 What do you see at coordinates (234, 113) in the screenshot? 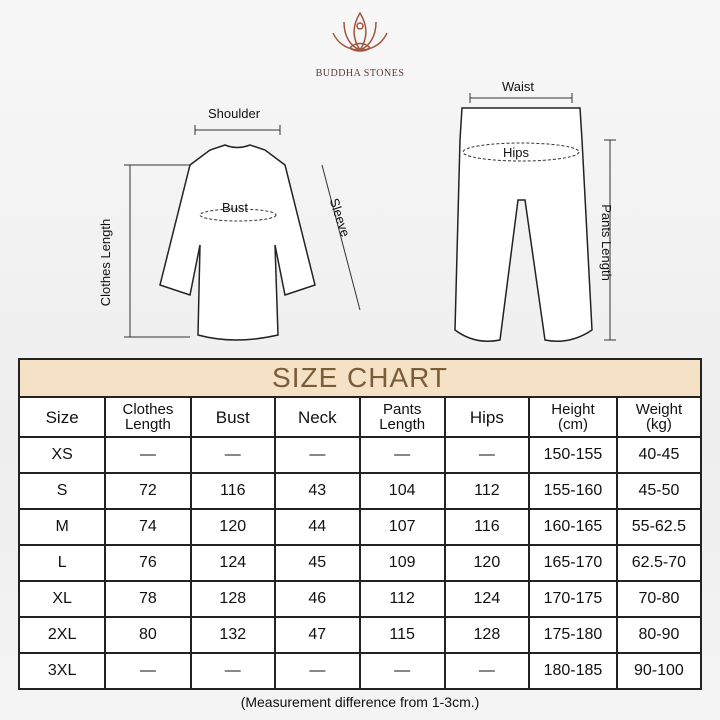
I see `label-shoulder: Shoulder` at bounding box center [234, 113].